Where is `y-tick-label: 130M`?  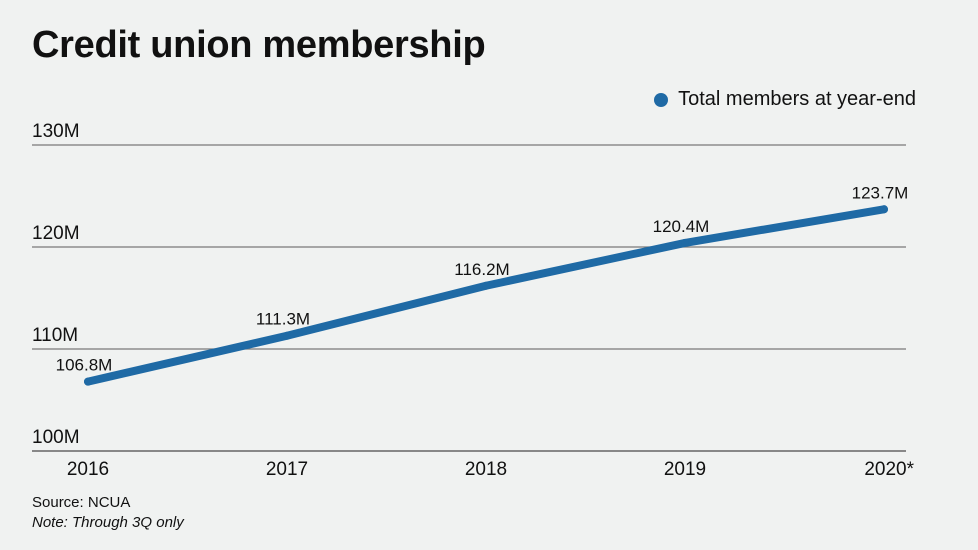
y-tick-label: 130M is located at coordinates (56, 131).